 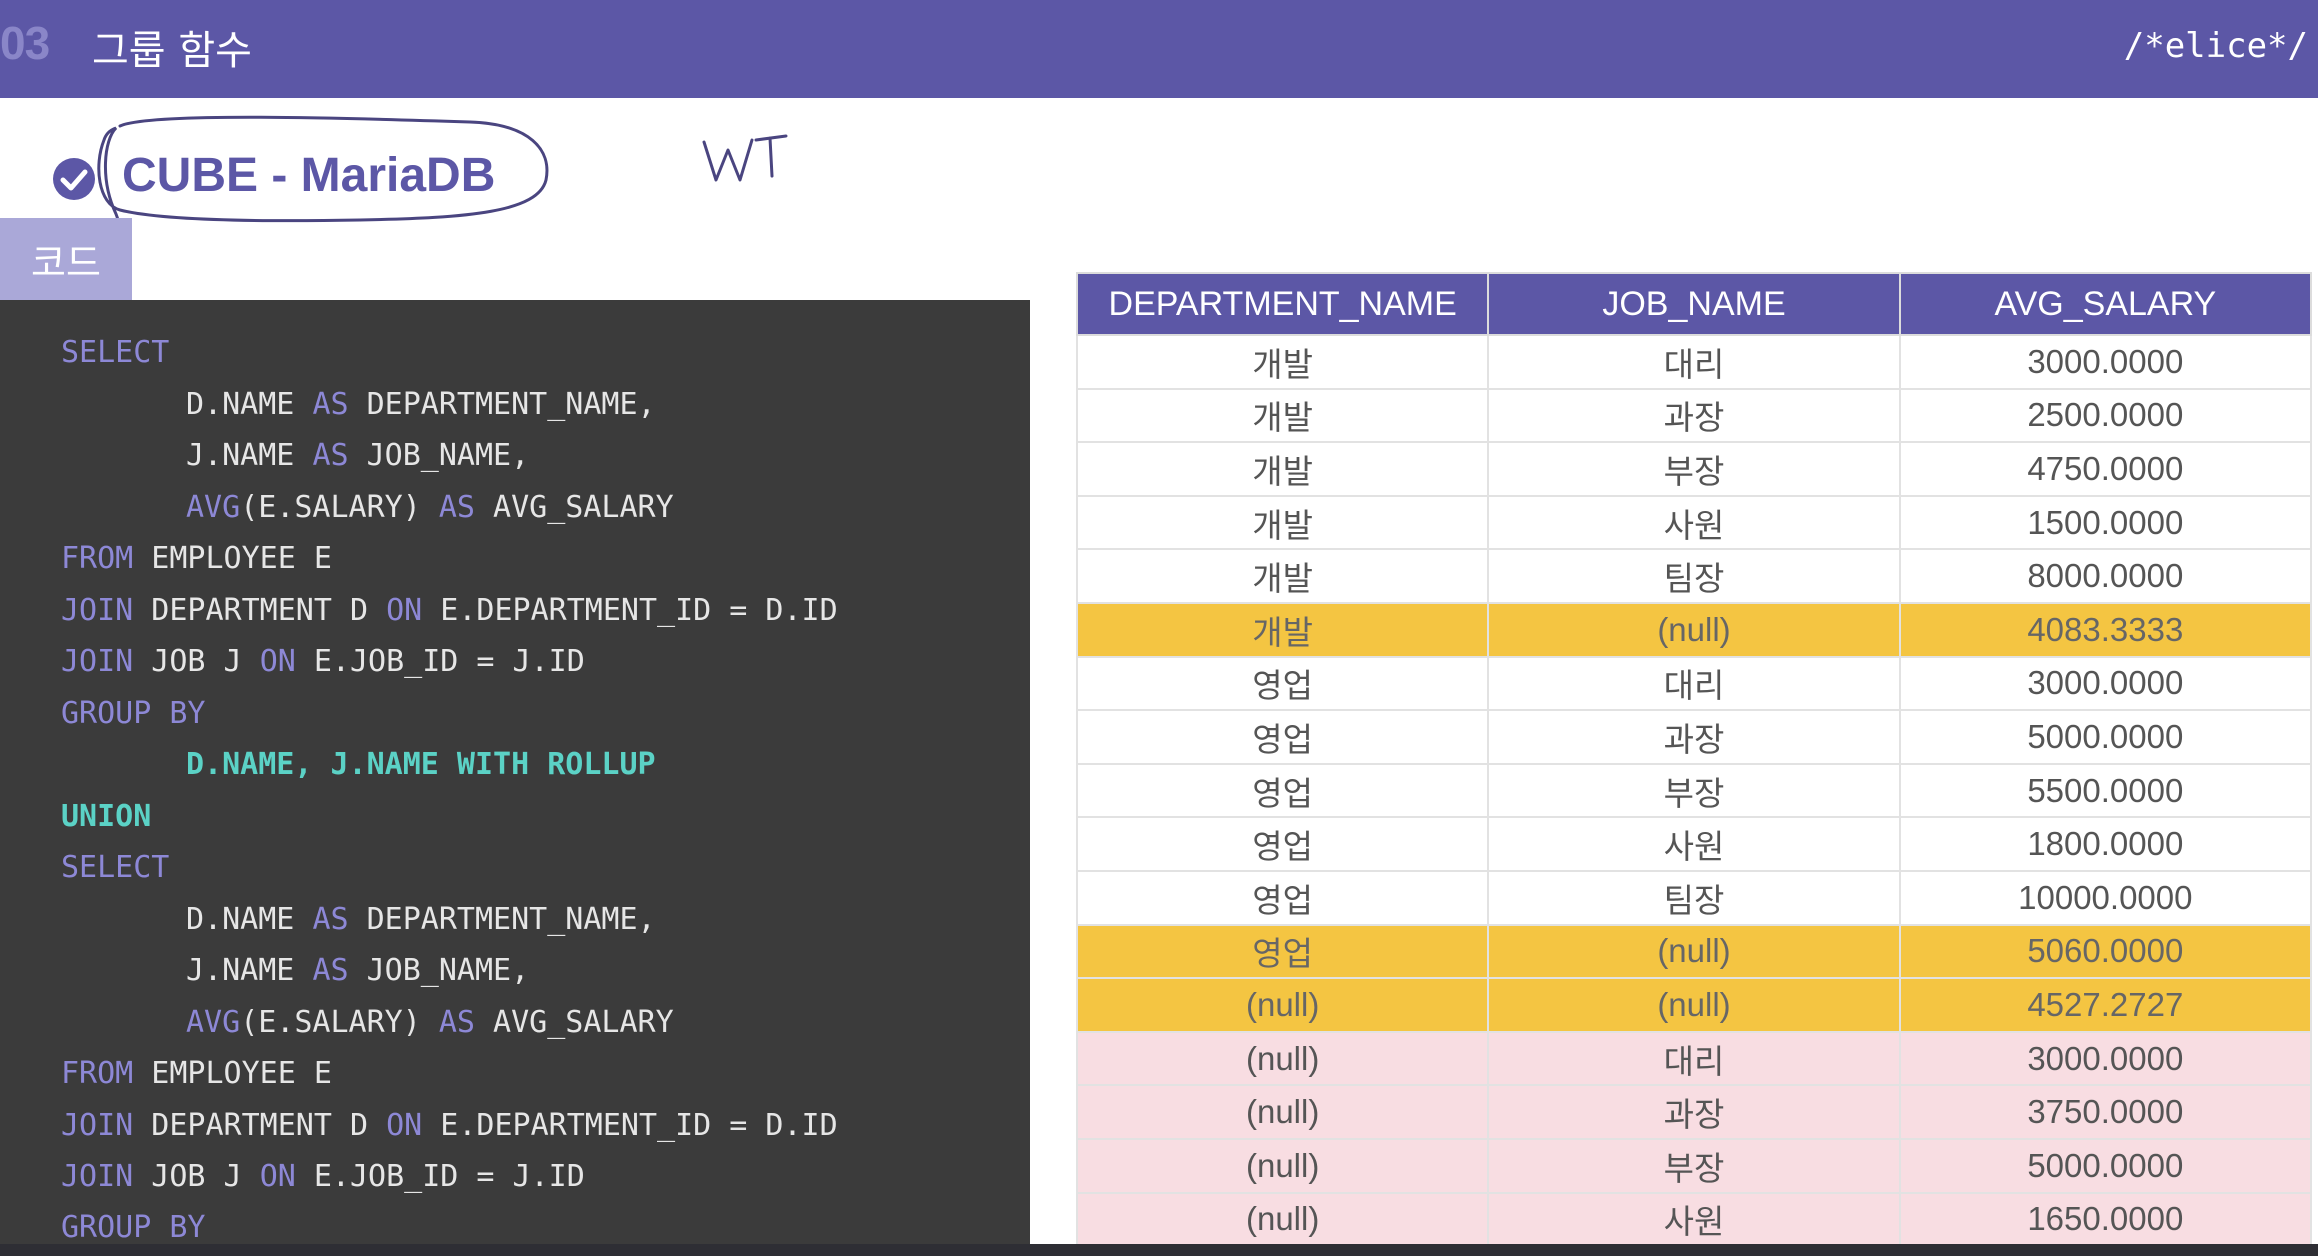 What do you see at coordinates (630, 610) in the screenshot?
I see `code-token: E.DEPARTMENT_ID = D.ID` at bounding box center [630, 610].